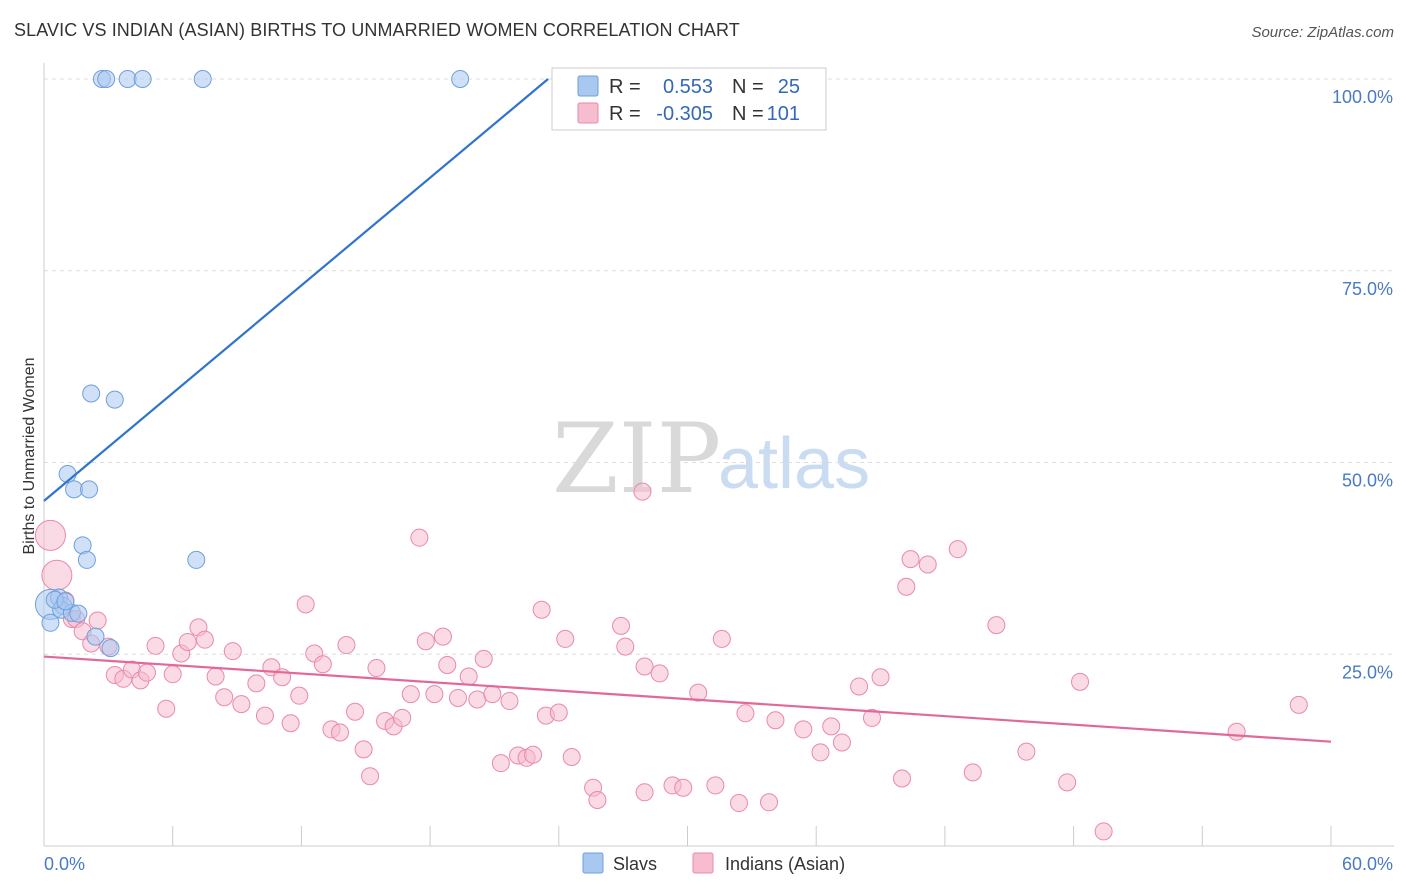 The width and height of the screenshot is (1406, 892). Describe the element at coordinates (789, 87) in the screenshot. I see `legend-n-value: 25` at that location.